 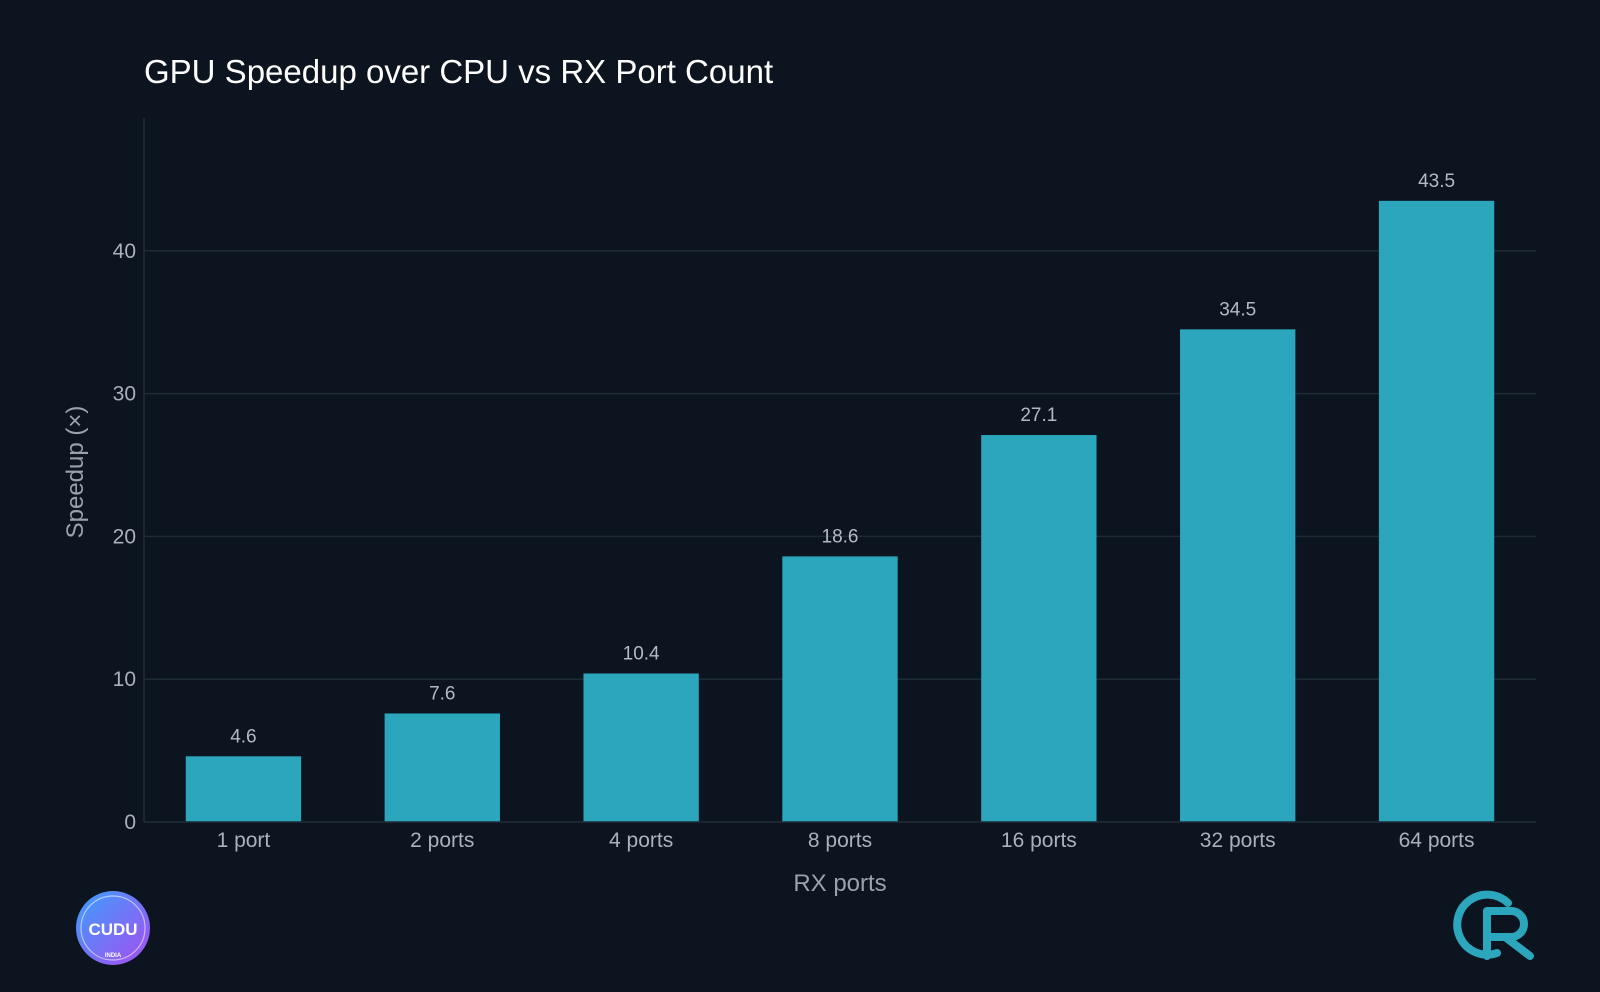 What do you see at coordinates (1038, 415) in the screenshot?
I see `data-label: 27.1` at bounding box center [1038, 415].